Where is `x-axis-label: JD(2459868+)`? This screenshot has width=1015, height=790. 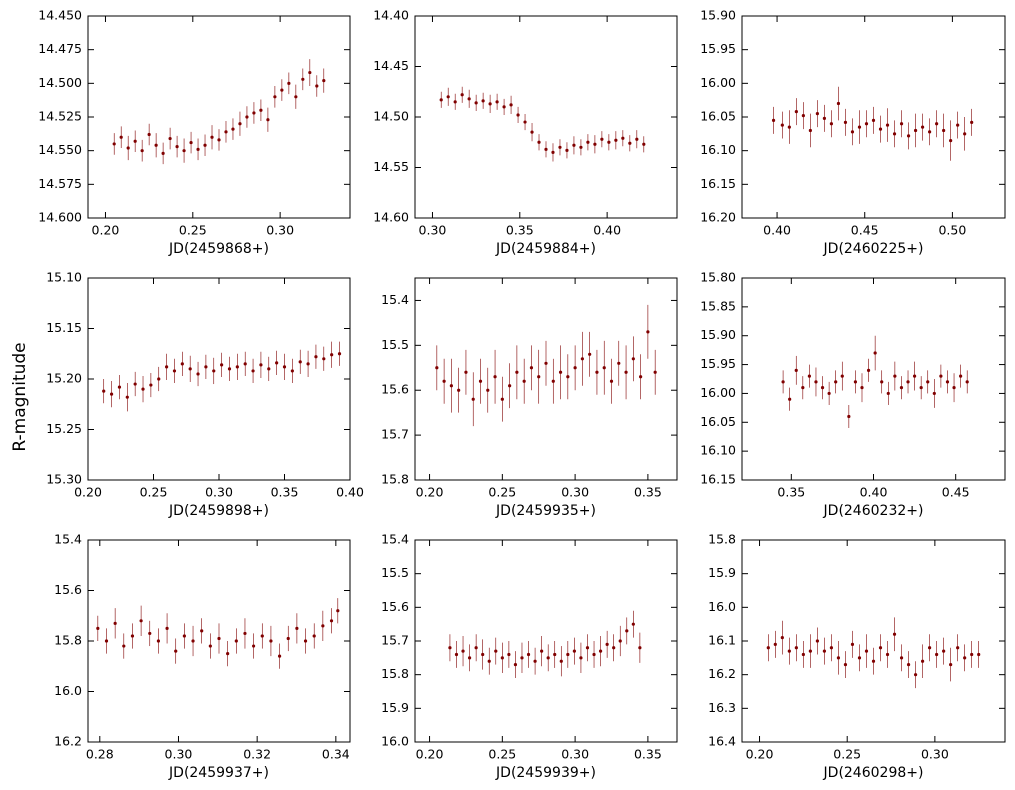 x-axis-label: JD(2459868+) is located at coordinates (218, 249).